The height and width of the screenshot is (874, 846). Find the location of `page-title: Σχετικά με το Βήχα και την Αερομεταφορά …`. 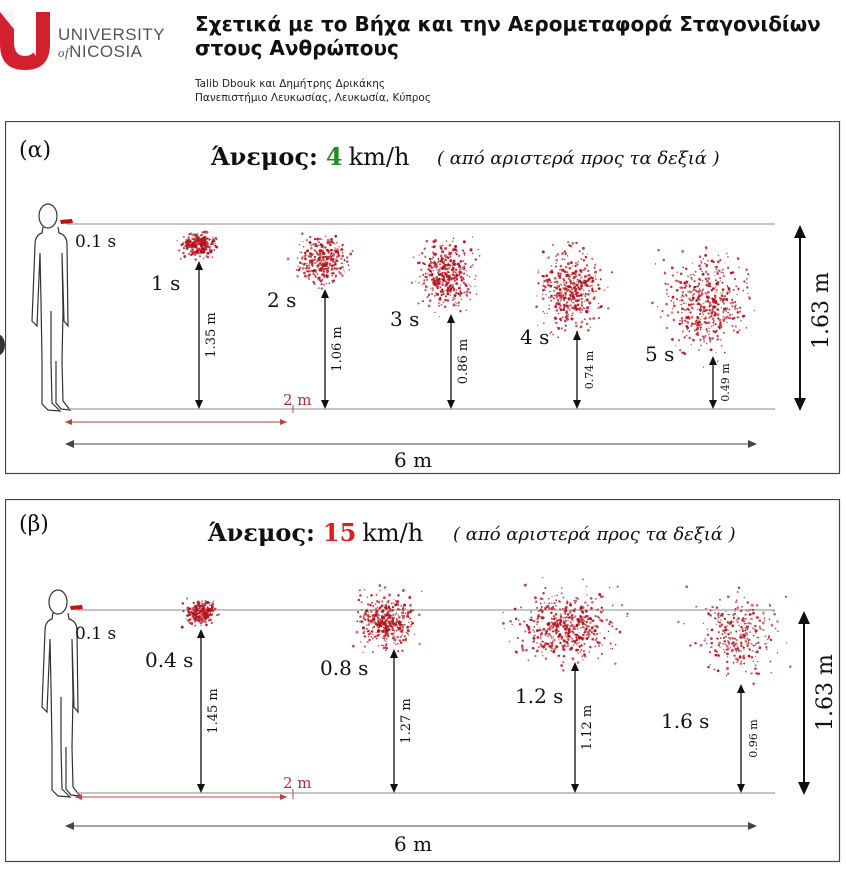

page-title: Σχετικά με το Βήχα και την Αερομεταφορά … is located at coordinates (515, 36).